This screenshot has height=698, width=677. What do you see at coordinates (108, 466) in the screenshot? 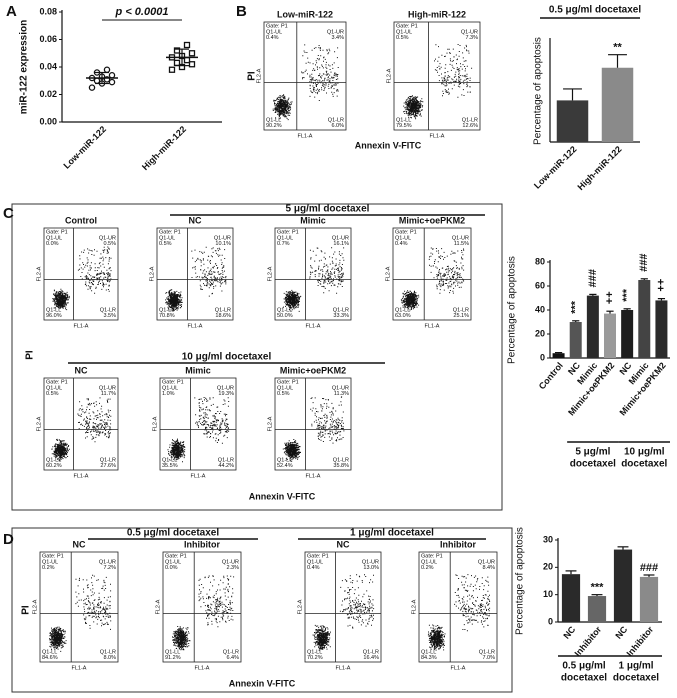
I see `quadrant-value: 27.6%` at bounding box center [108, 466].